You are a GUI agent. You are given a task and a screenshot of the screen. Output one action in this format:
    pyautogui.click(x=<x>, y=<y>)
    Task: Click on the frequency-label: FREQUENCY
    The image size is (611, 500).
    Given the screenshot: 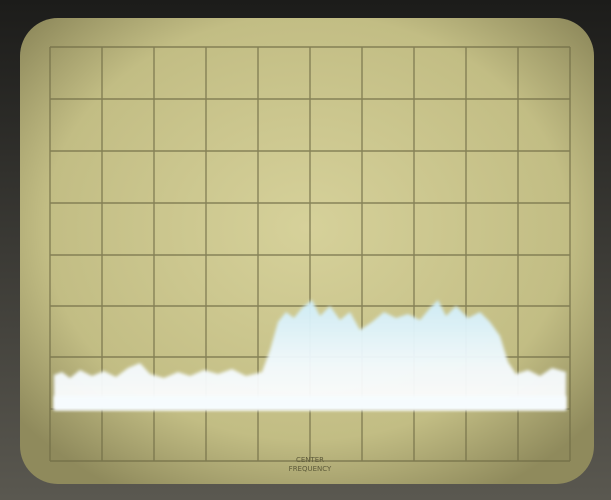 What is the action you would take?
    pyautogui.click(x=310, y=469)
    